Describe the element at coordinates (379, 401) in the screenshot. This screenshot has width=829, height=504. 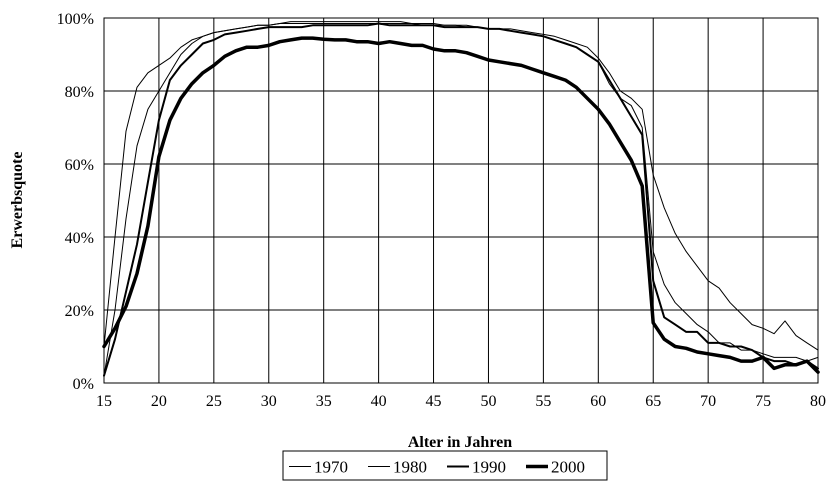
I see `x-tick-label: 40` at that location.